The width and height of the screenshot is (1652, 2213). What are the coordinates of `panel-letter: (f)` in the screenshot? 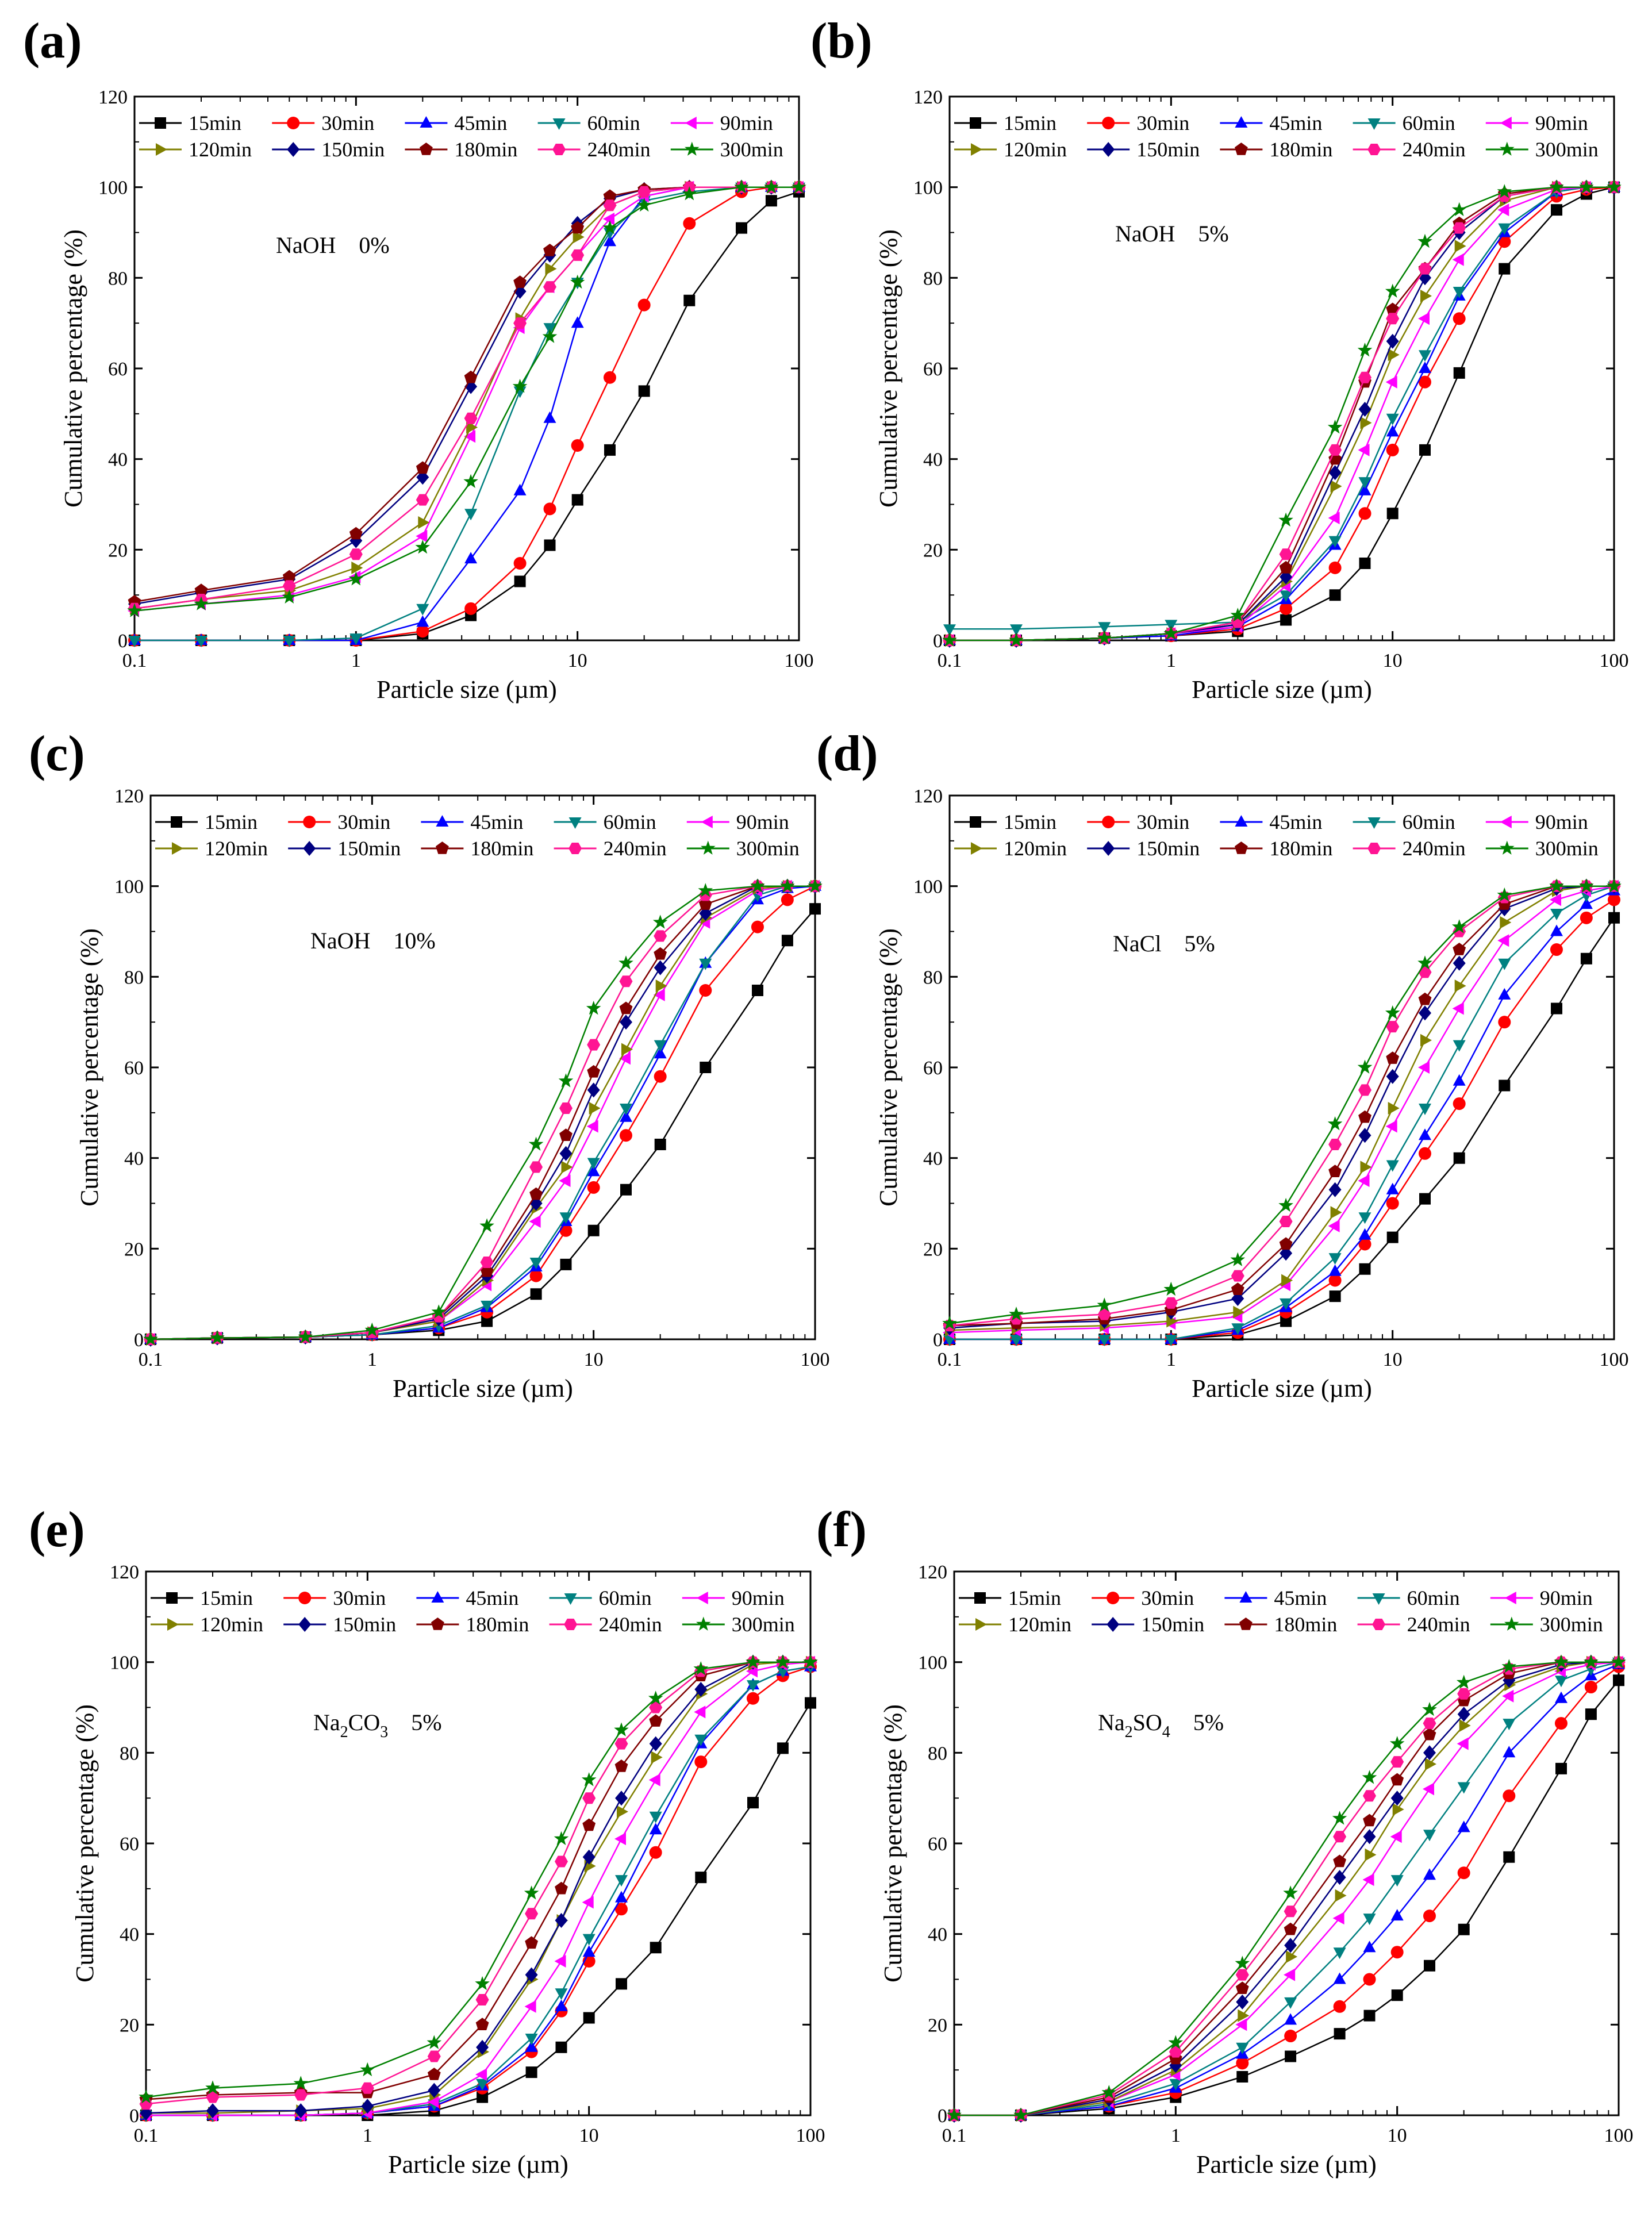 It's located at (842, 1530).